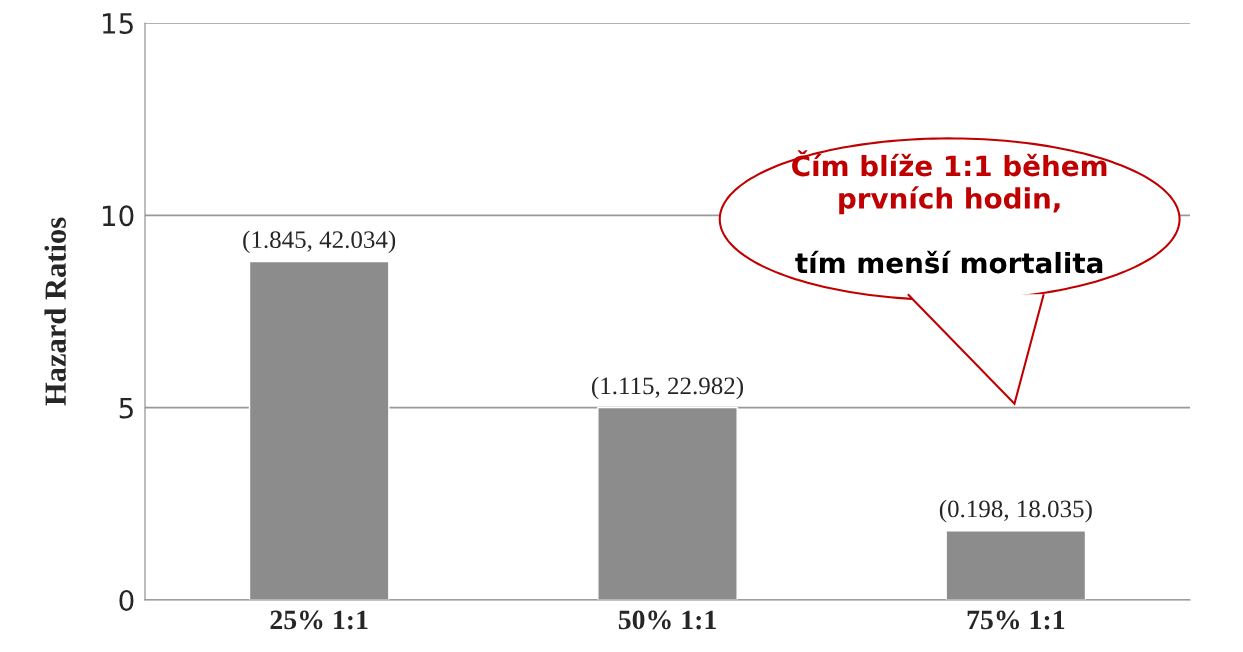 The image size is (1243, 652). What do you see at coordinates (667, 620) in the screenshot?
I see `x-tick-label: 50% 1:1` at bounding box center [667, 620].